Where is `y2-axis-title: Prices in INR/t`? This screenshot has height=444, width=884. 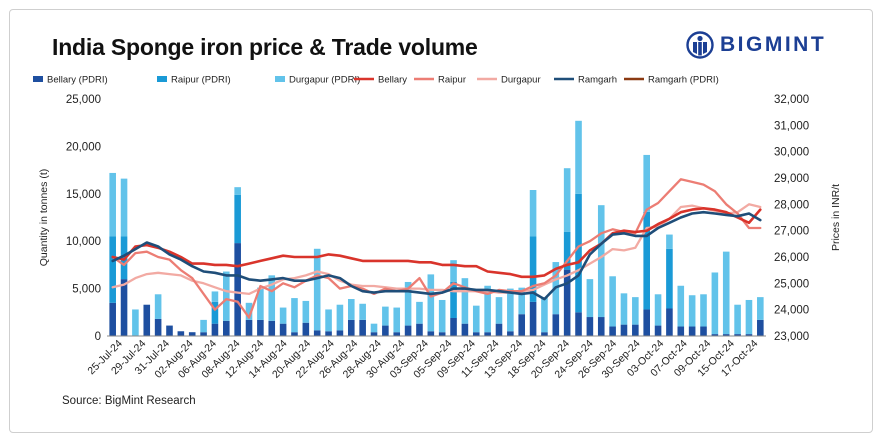
y2-axis-title: Prices in INR/t is located at coordinates (836, 217).